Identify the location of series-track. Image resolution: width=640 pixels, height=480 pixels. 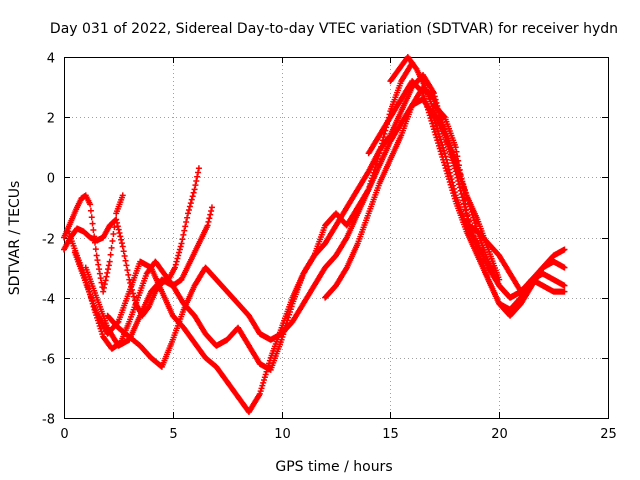
(445, 168).